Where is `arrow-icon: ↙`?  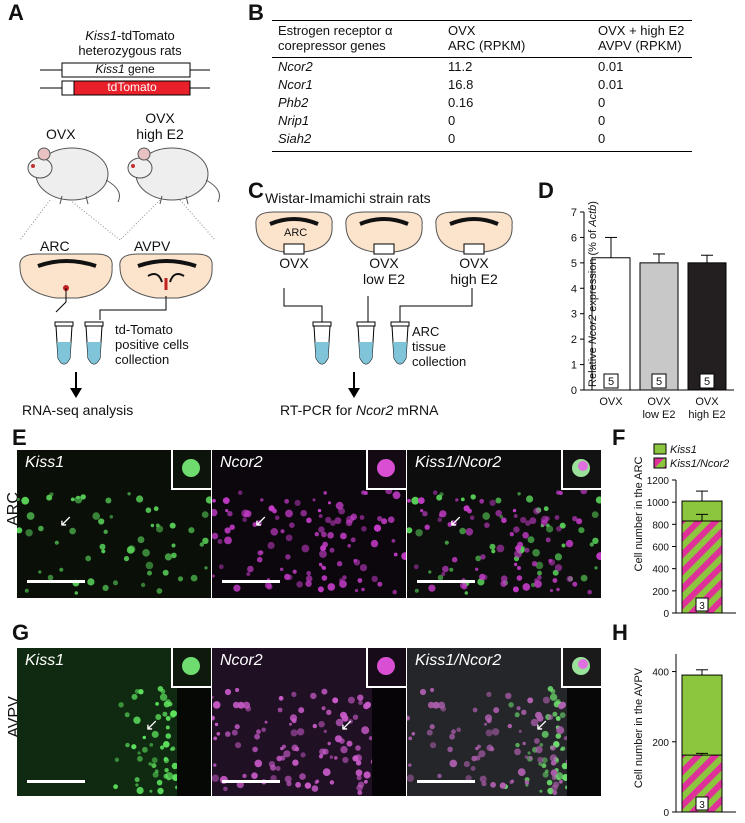
arrow-icon: ↙ is located at coordinates (261, 521).